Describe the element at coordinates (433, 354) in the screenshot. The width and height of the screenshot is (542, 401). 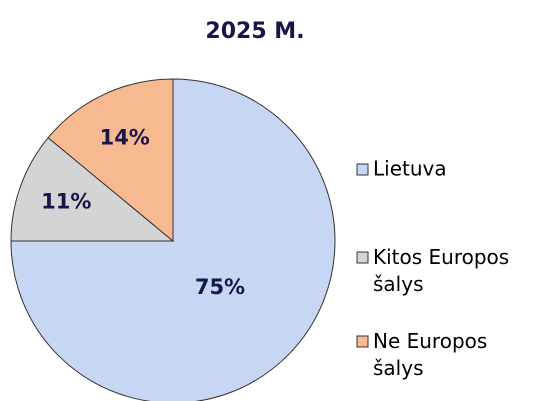
I see `legend-label: Ne Europos šalys` at that location.